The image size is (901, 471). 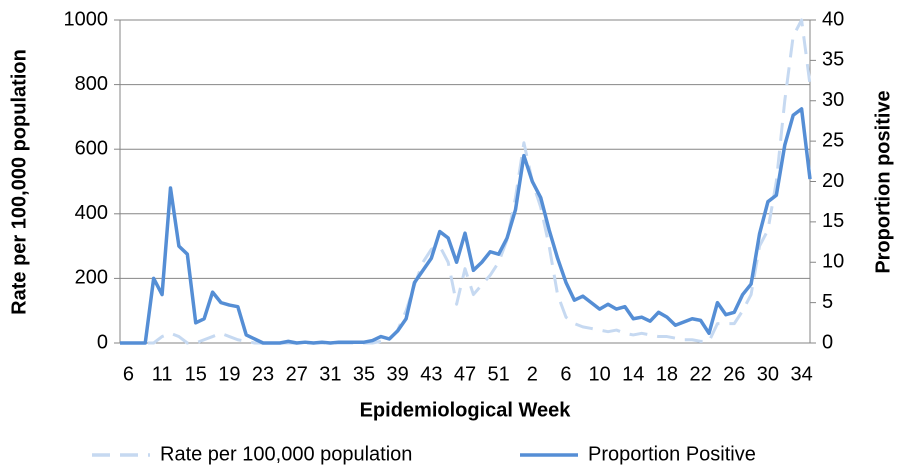 What do you see at coordinates (700, 374) in the screenshot?
I see `x-tick-label: 22` at bounding box center [700, 374].